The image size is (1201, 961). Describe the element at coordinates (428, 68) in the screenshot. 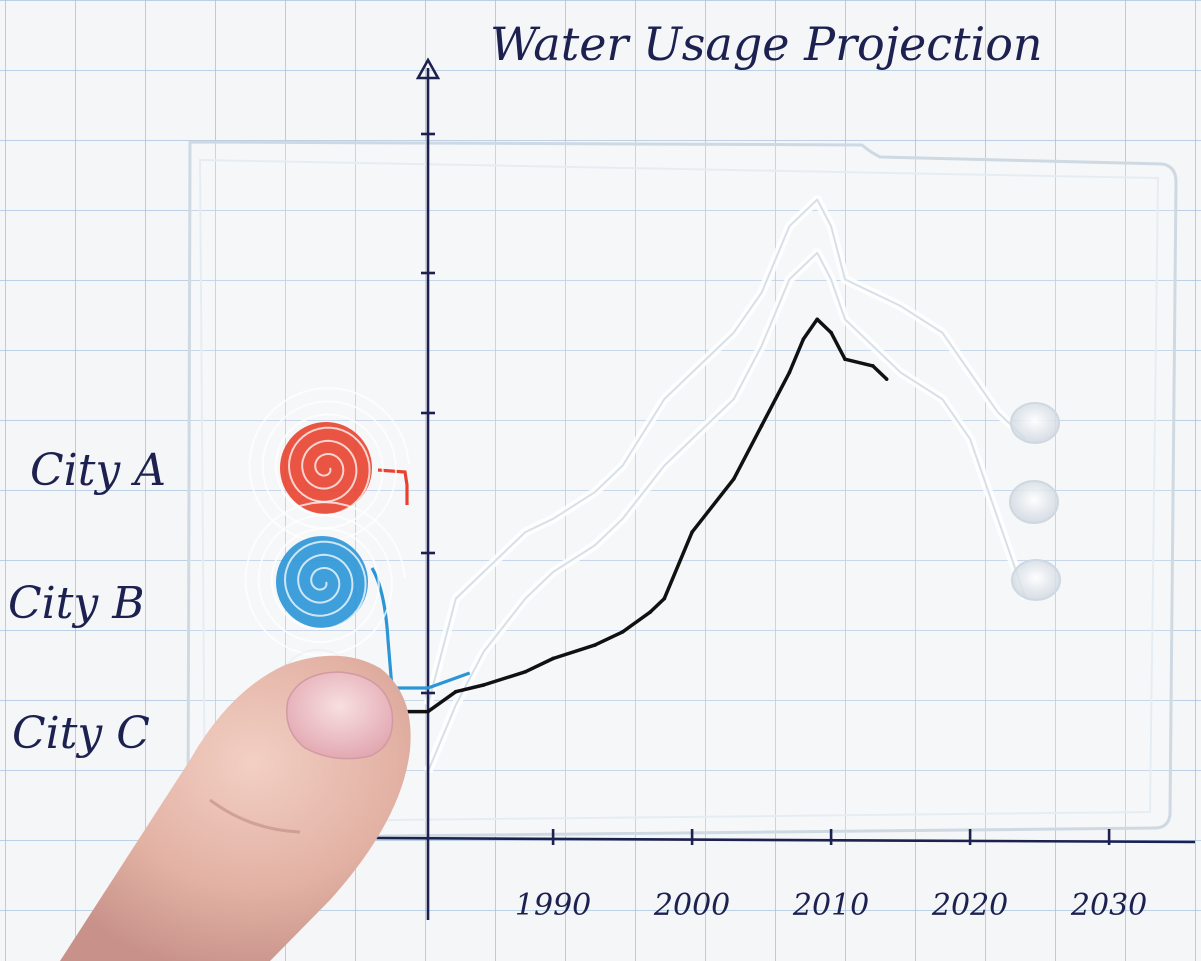

I see `y-axis-arrow` at that location.